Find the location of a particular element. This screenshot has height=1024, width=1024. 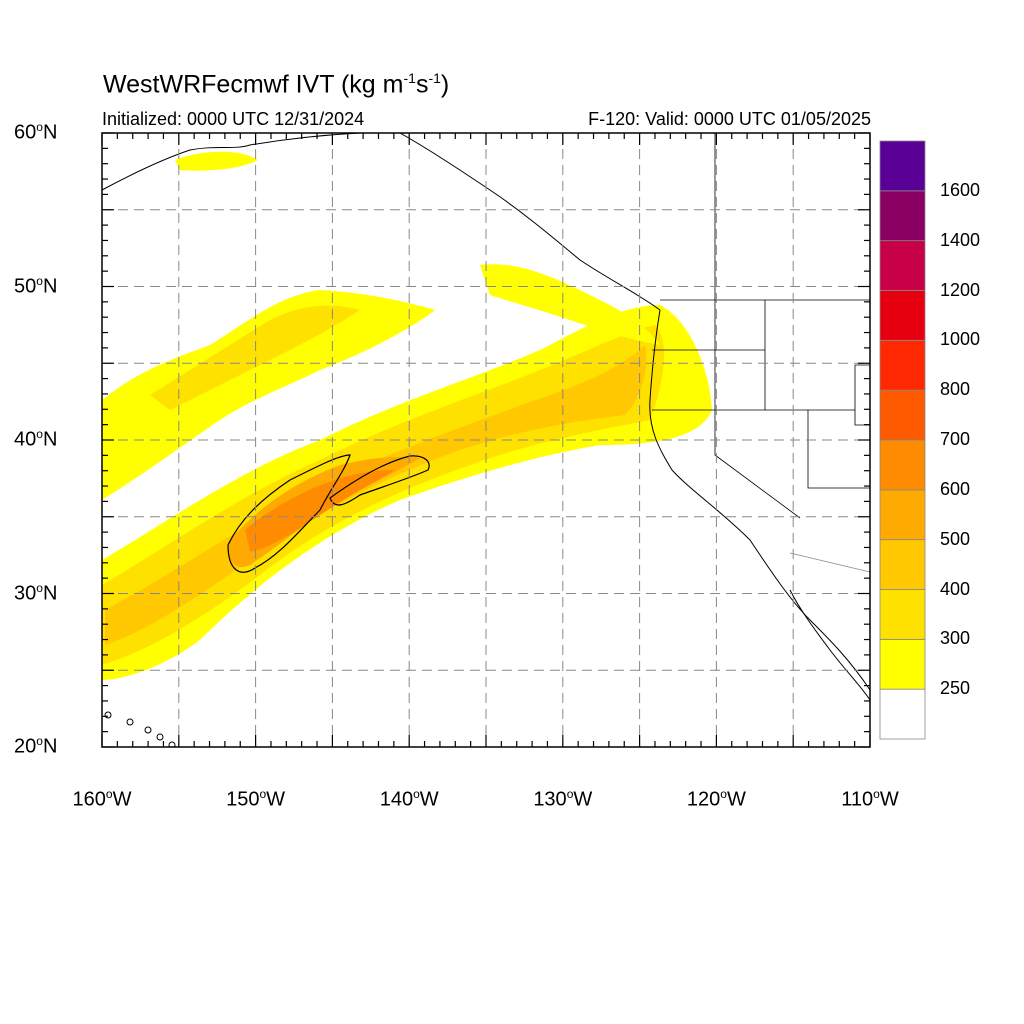

lon-label: 140oW is located at coordinates (409, 799).